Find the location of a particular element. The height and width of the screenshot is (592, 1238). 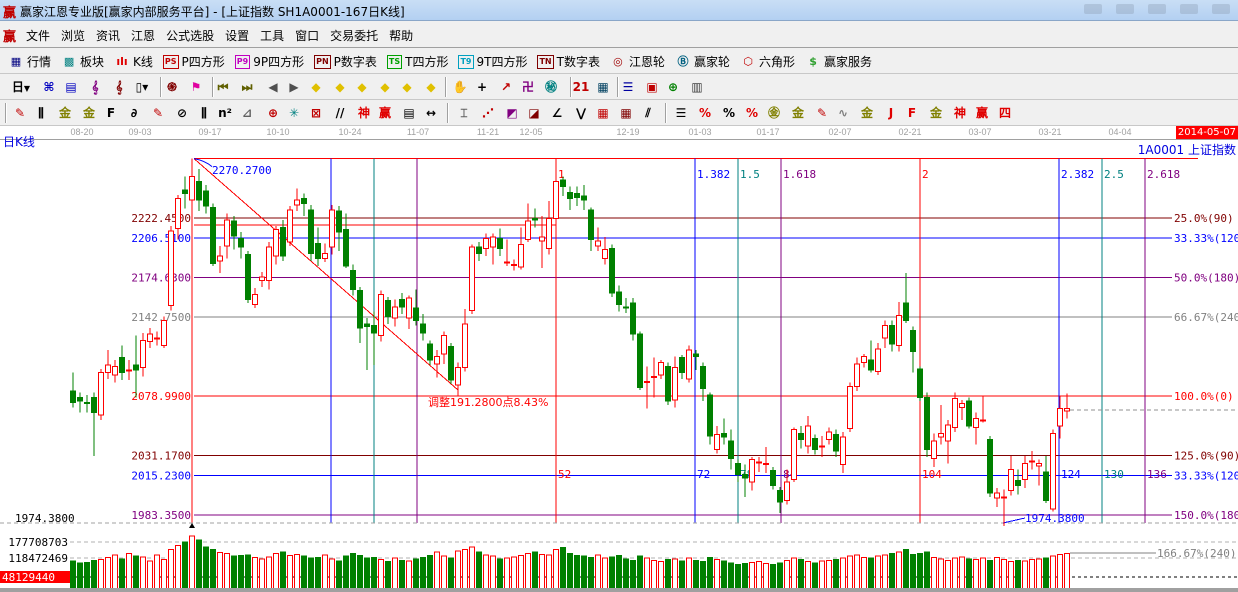

four-lines-icon: ⫼ is located at coordinates (204, 113).